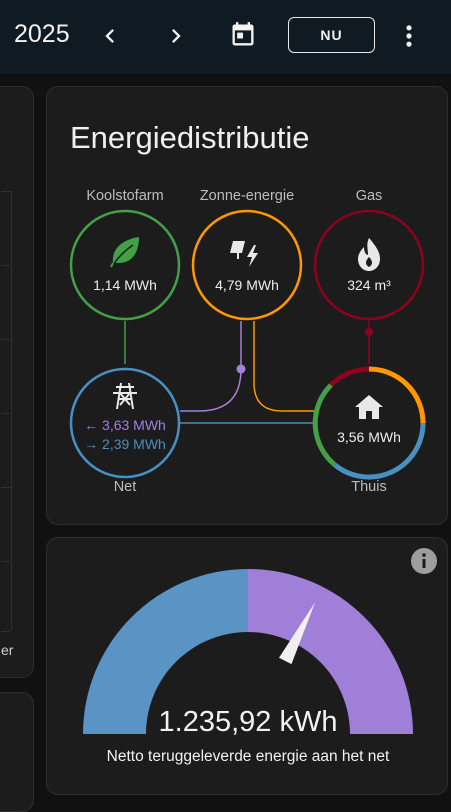  What do you see at coordinates (243, 35) in the screenshot?
I see `calendar-icon` at bounding box center [243, 35].